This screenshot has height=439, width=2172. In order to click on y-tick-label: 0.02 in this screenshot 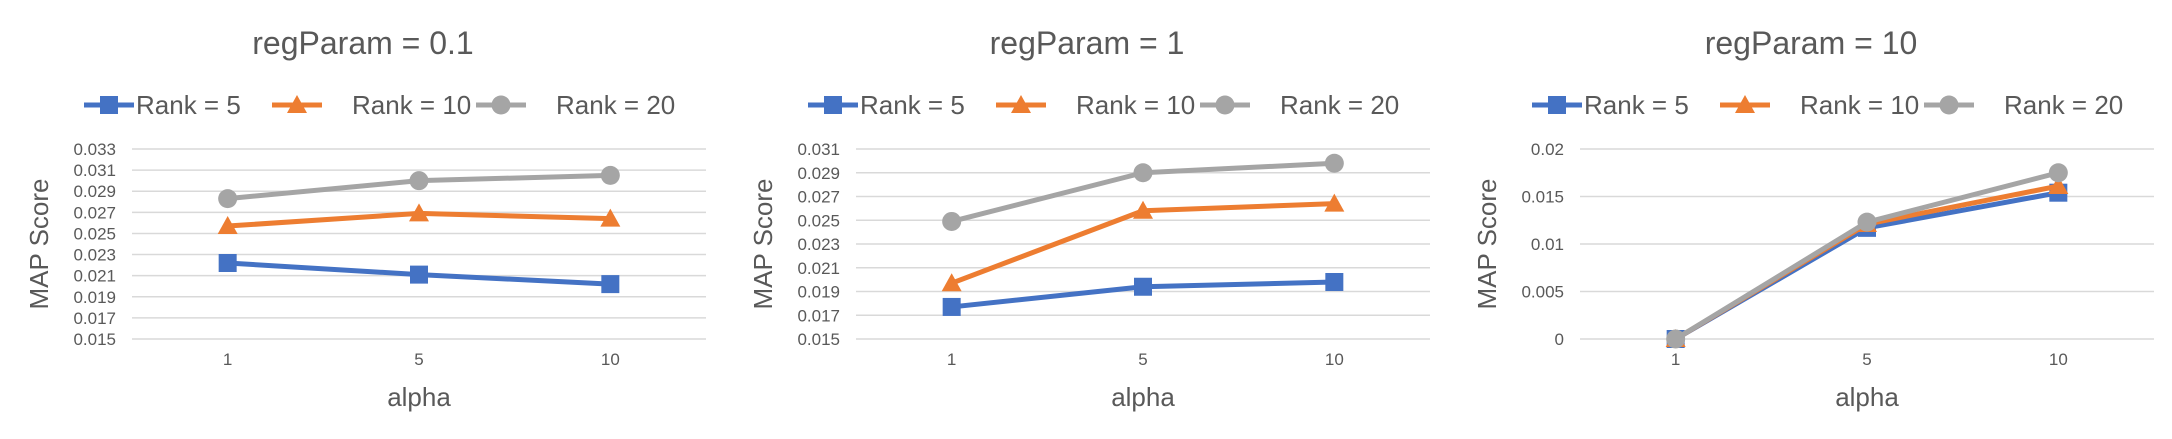, I will do `click(1547, 149)`.